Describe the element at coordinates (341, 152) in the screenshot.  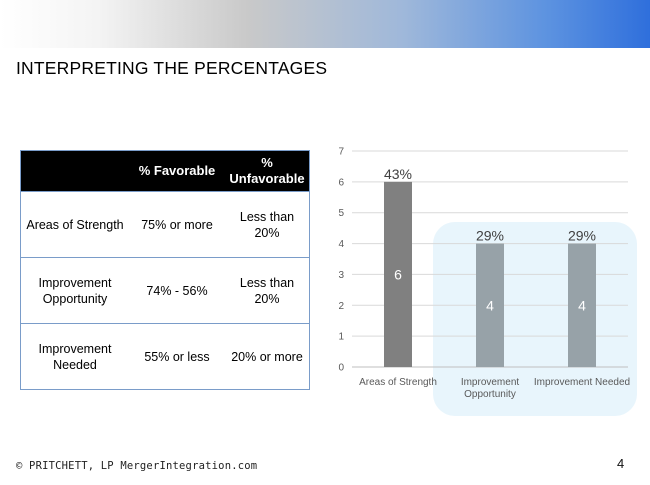
I see `y-tick-label: 7` at that location.